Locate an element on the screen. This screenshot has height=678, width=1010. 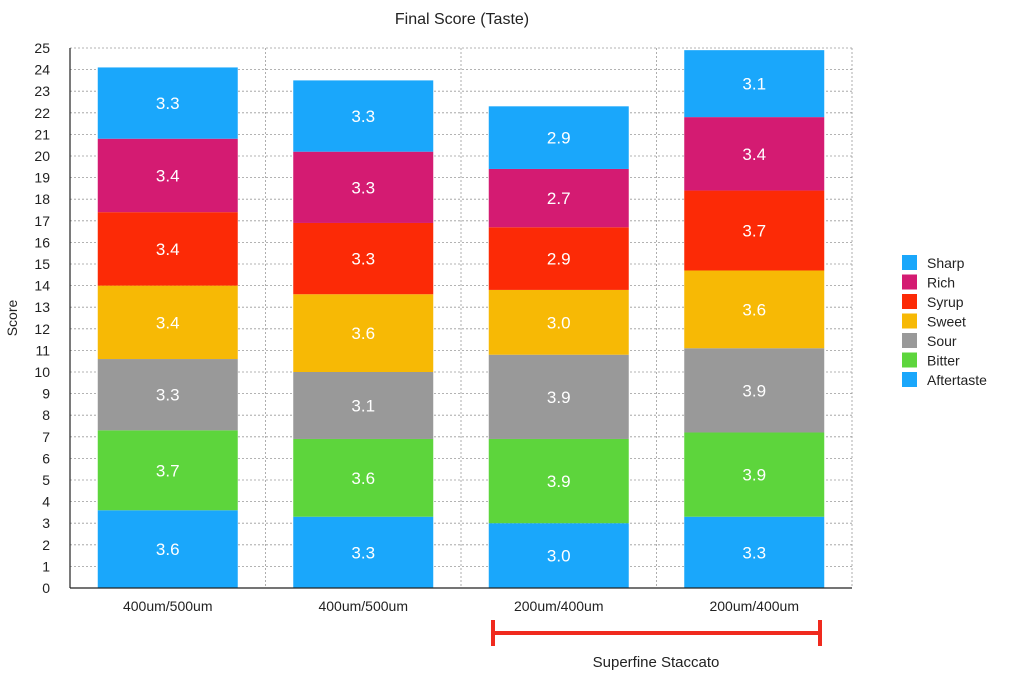
y-tick-label: 6 is located at coordinates (46, 458).